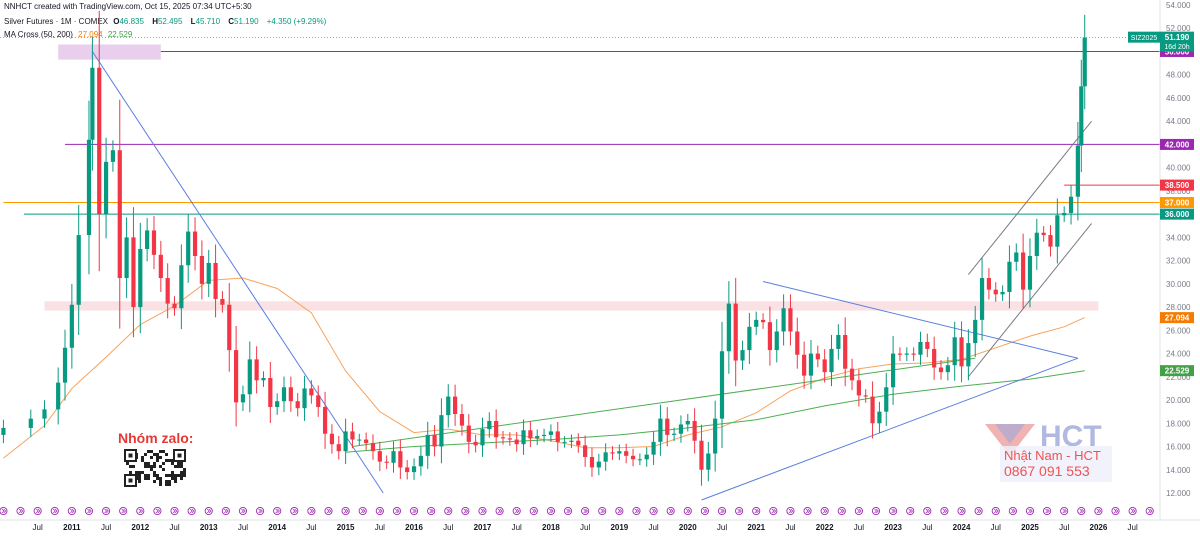 Image resolution: width=1200 pixels, height=537 pixels. I want to click on current-price-tag, so click(1177, 41).